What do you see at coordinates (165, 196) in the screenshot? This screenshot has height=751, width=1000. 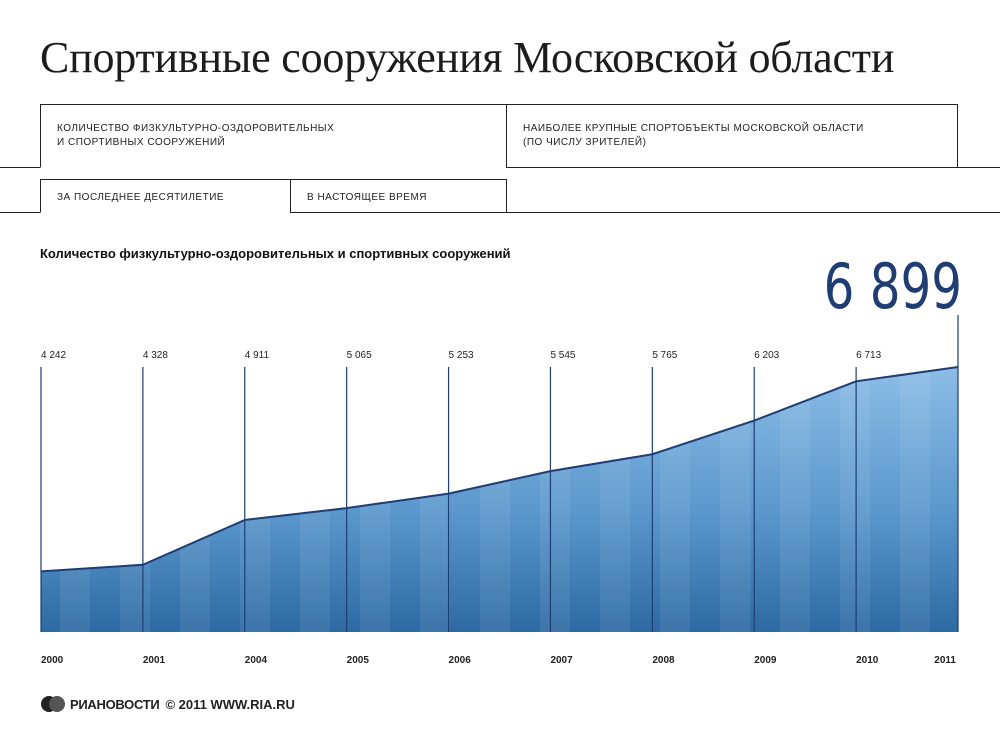 I see `tab-last-decade: за последнее десятилетие` at bounding box center [165, 196].